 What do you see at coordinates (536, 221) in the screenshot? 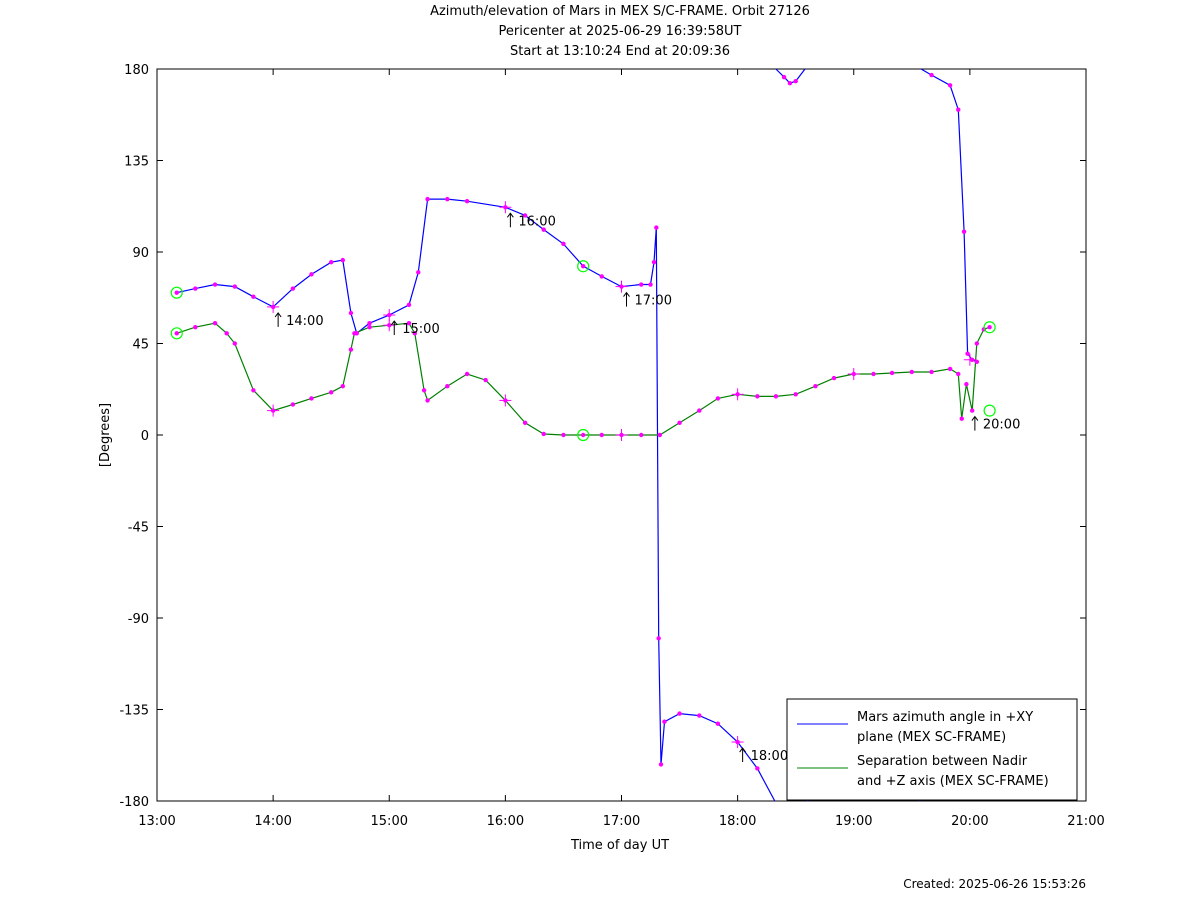
I see `time-label: 16:00` at bounding box center [536, 221].